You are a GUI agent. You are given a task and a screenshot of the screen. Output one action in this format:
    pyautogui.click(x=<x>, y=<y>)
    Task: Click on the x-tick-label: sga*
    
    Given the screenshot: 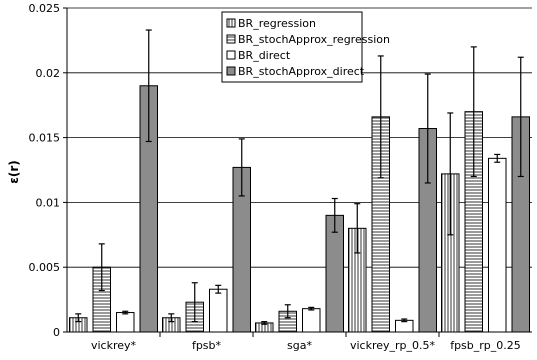 What is the action you would take?
    pyautogui.click(x=299, y=345)
    